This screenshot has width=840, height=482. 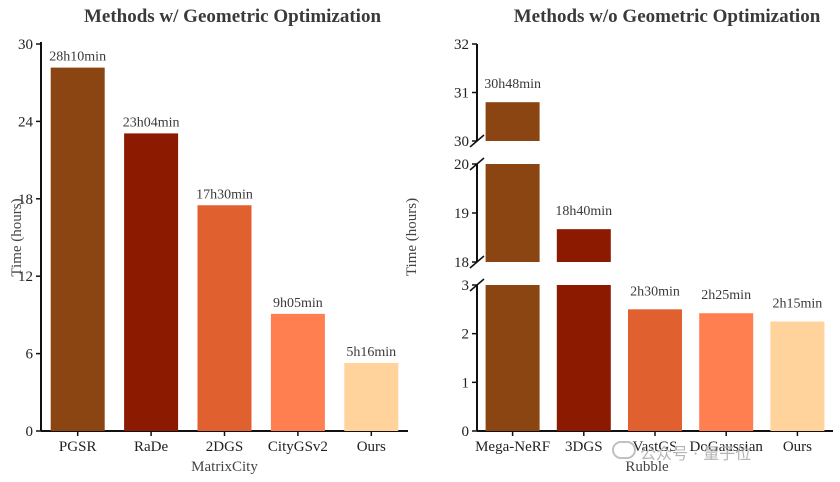 I want to click on left-y-tick-label: 30, so click(x=25, y=45).